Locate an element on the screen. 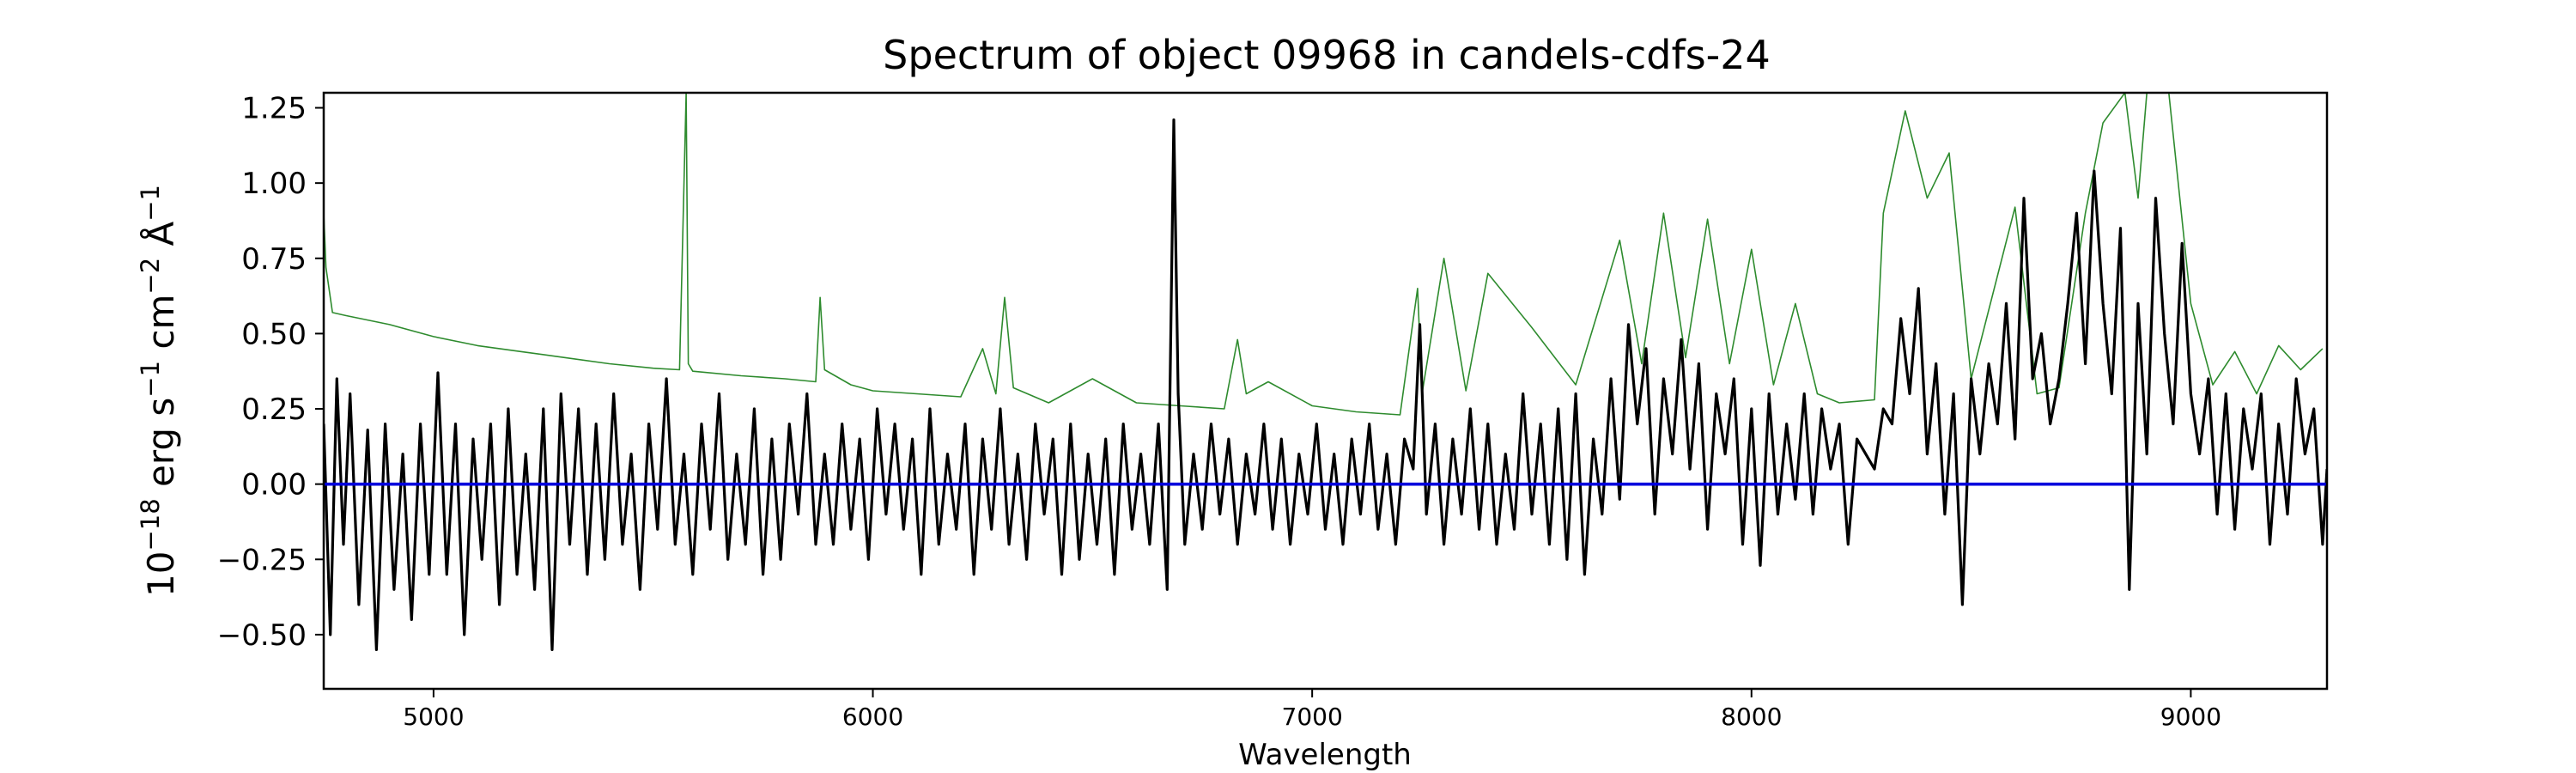  y-label-exp4: −1 is located at coordinates (150, 203).